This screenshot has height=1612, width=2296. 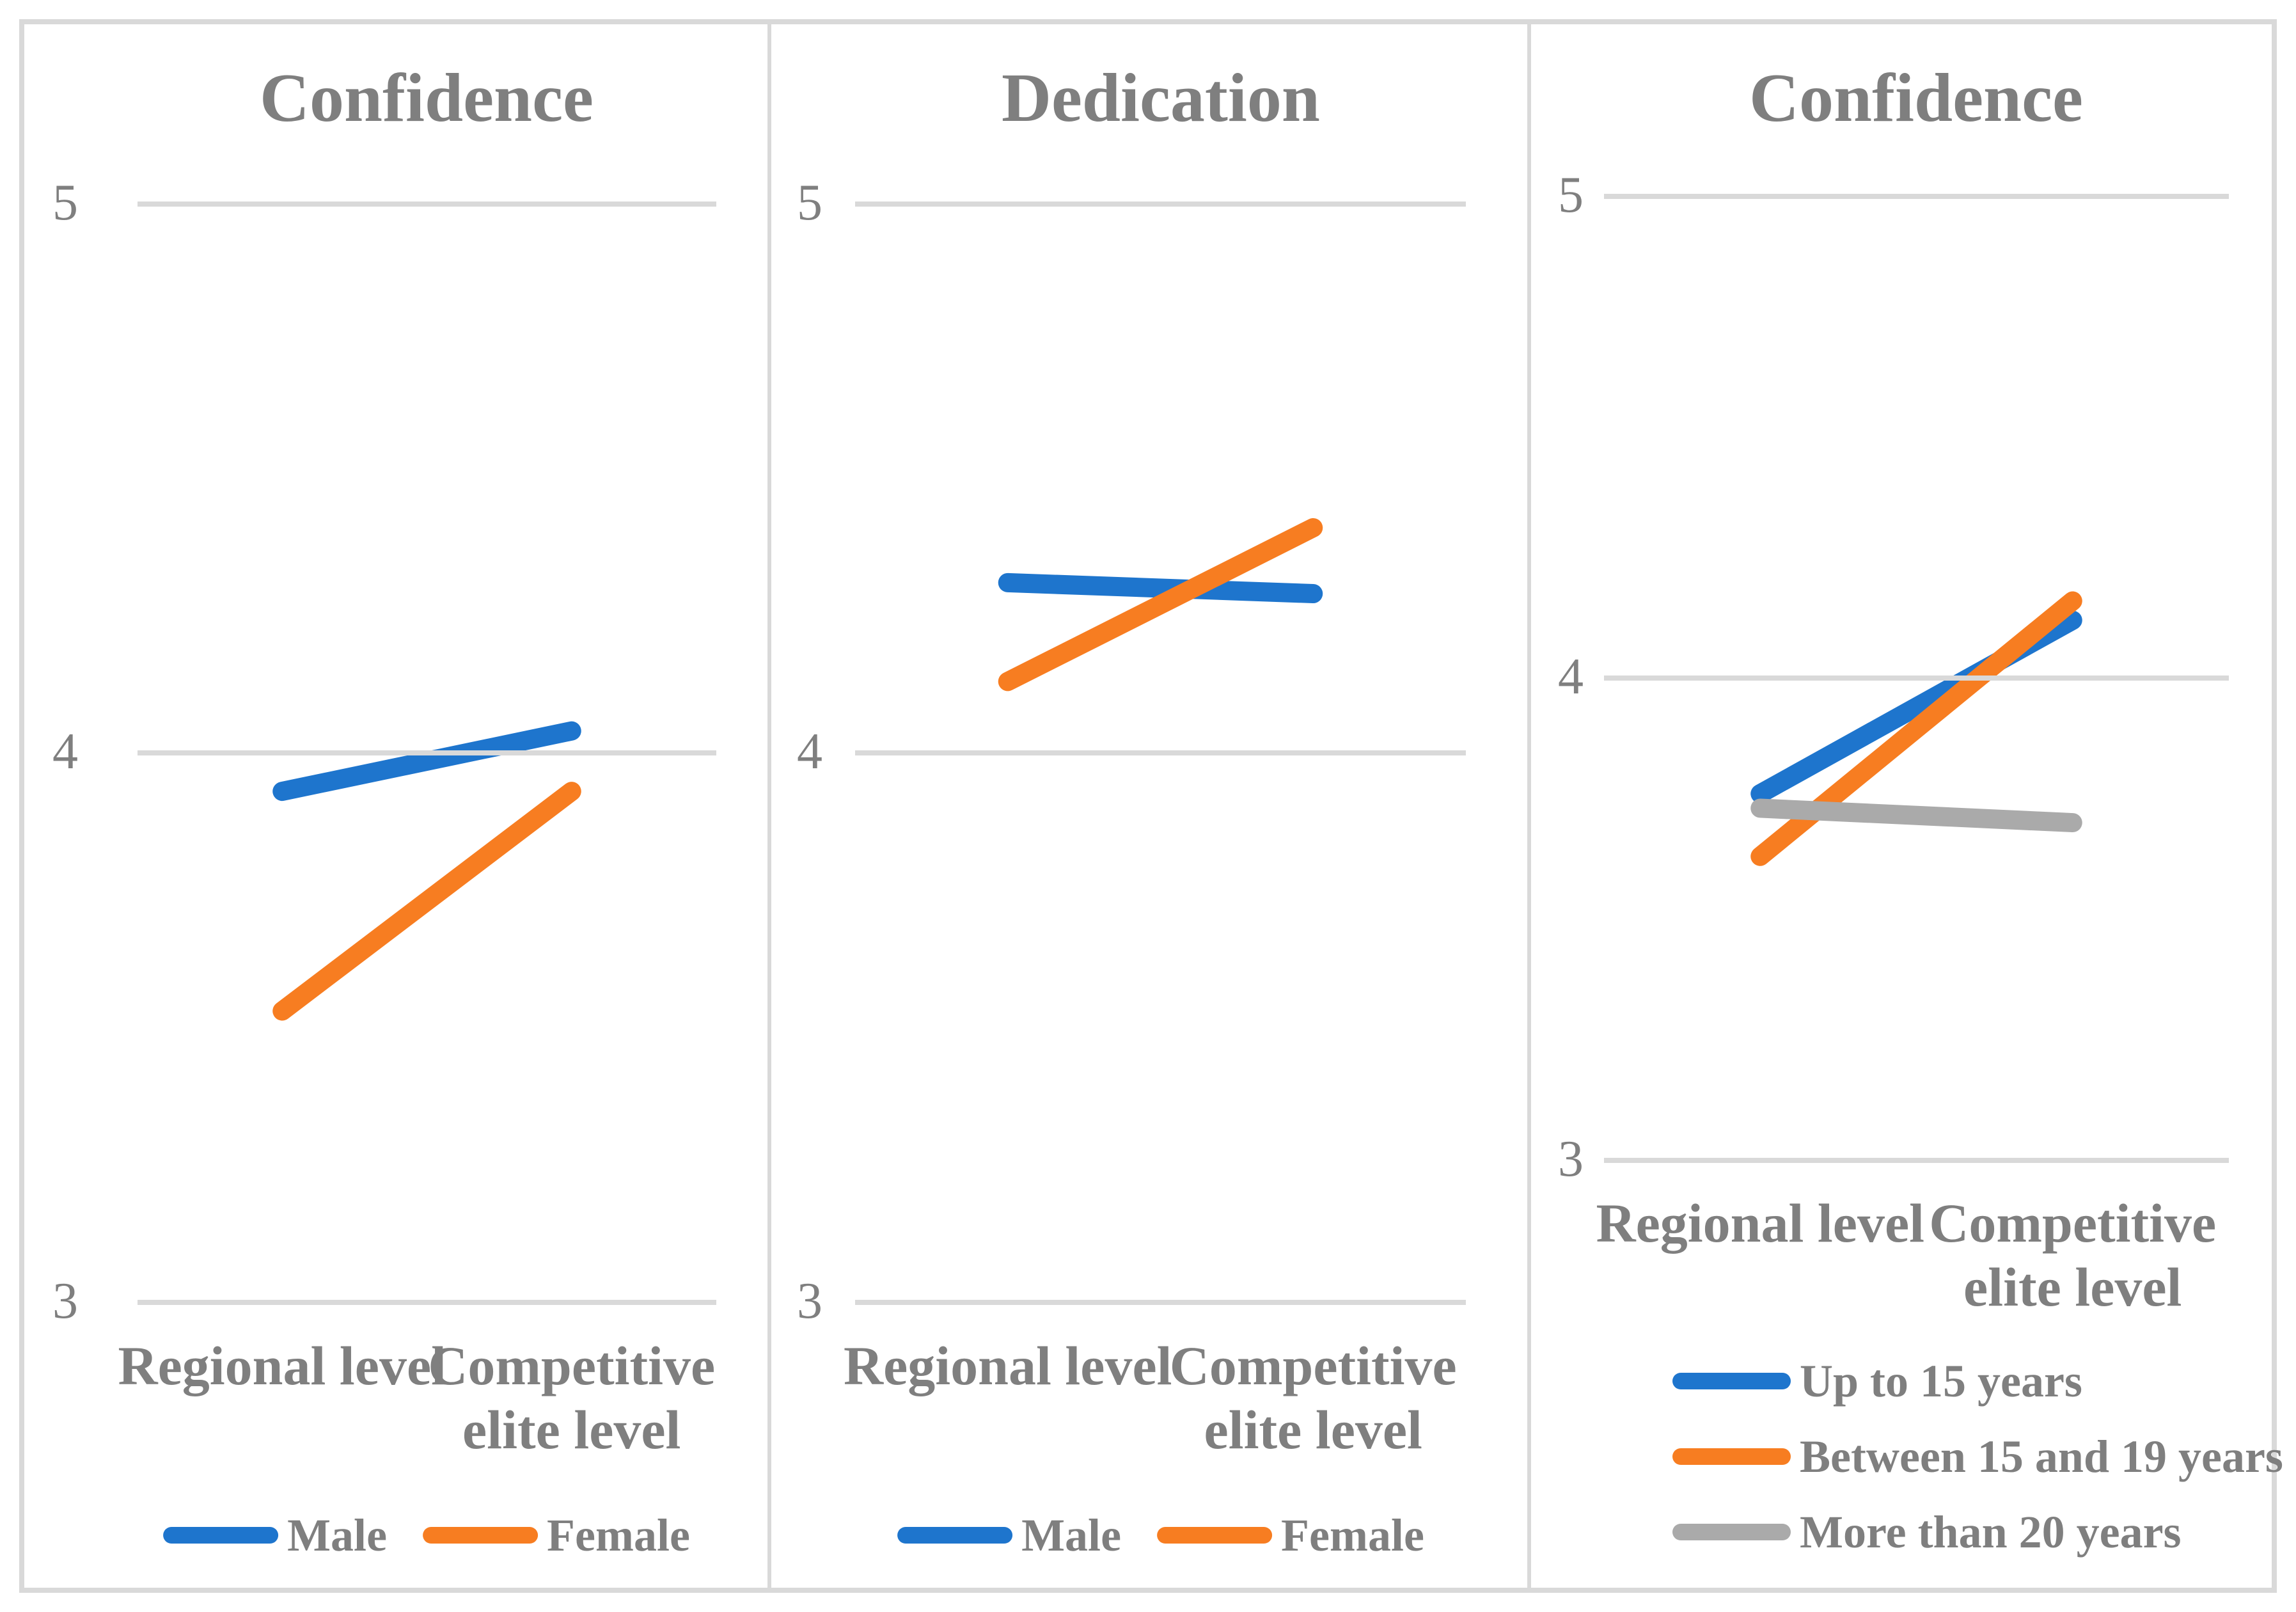 What do you see at coordinates (1941, 1381) in the screenshot?
I see `legend-label: Up to 15 years` at bounding box center [1941, 1381].